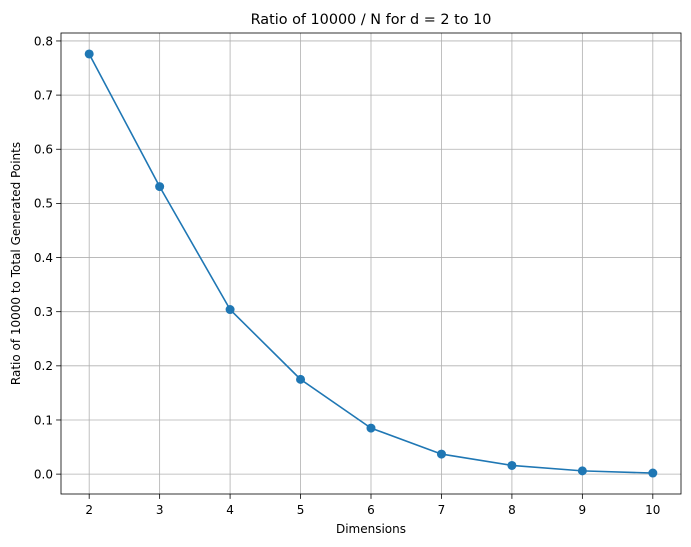  I want to click on x-tick-label: 2, so click(89, 510).